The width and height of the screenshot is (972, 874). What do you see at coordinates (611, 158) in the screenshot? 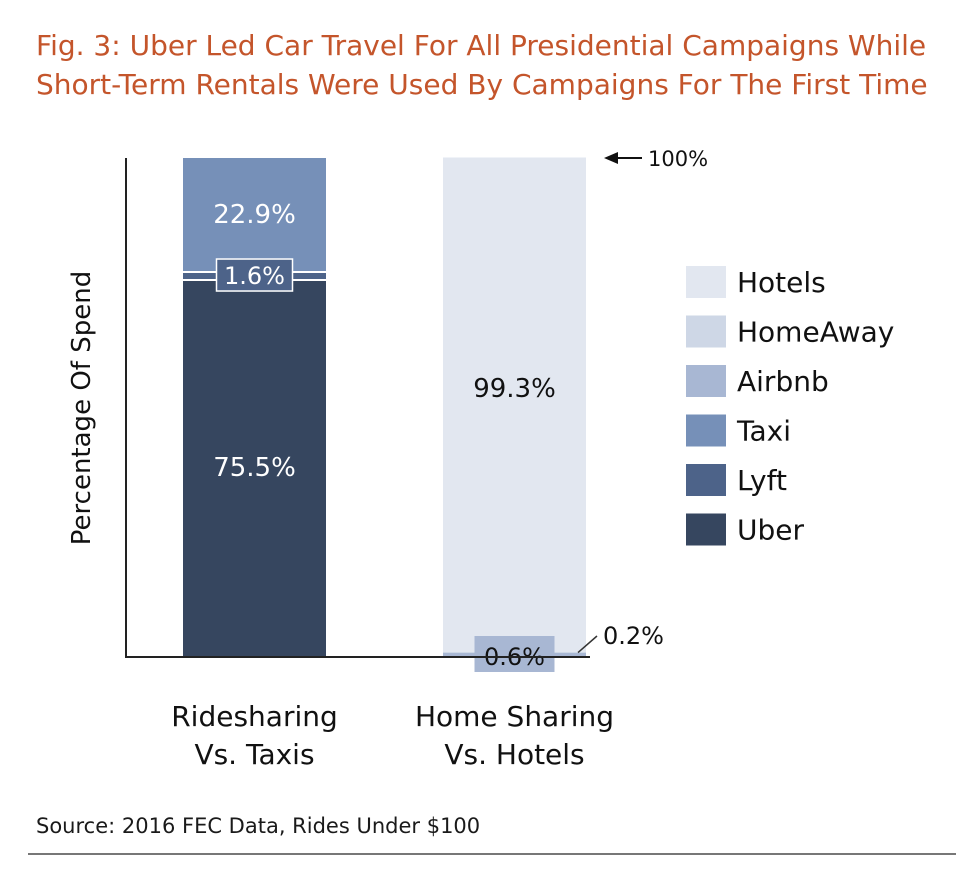
I see `arrow-left-icon` at bounding box center [611, 158].